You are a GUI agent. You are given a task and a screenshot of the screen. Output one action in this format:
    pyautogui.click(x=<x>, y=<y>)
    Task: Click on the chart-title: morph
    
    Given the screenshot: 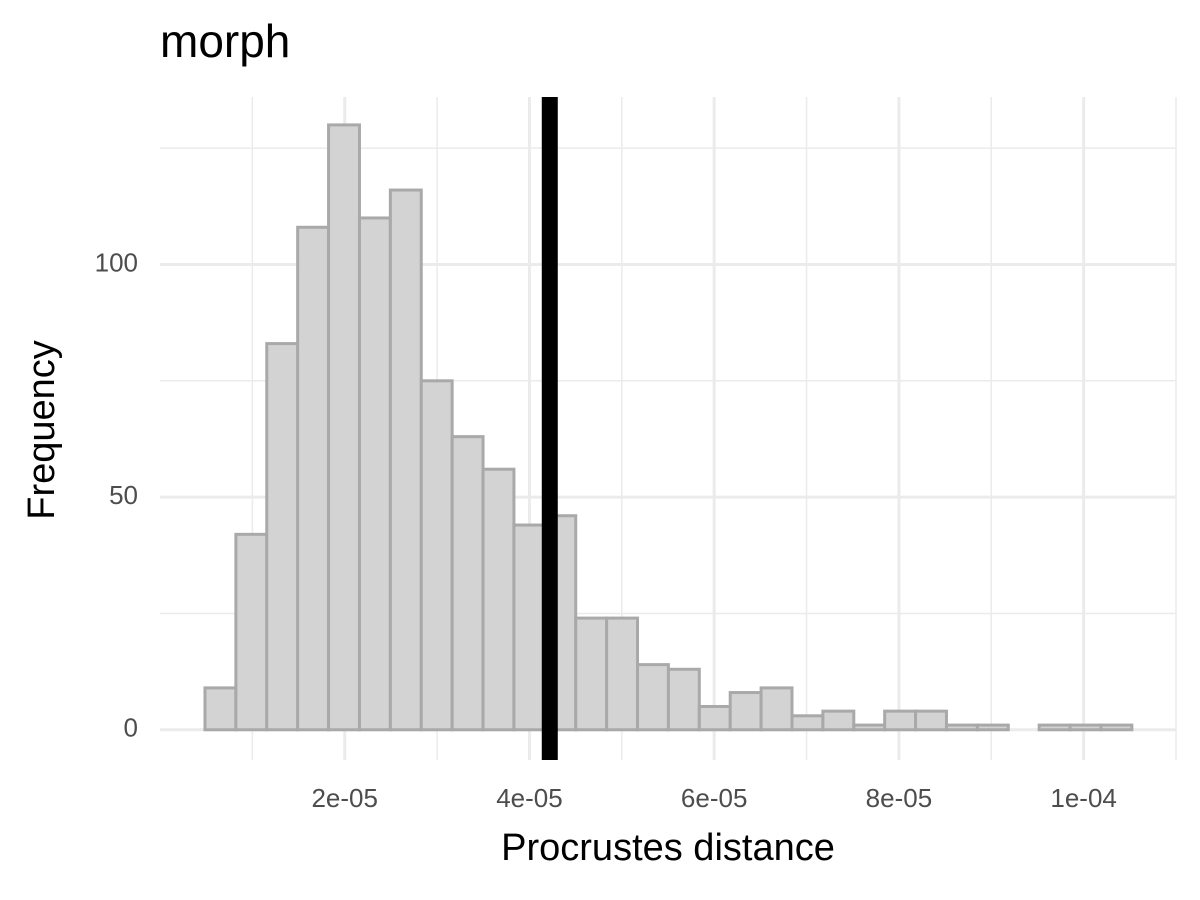 What is the action you would take?
    pyautogui.click(x=225, y=41)
    